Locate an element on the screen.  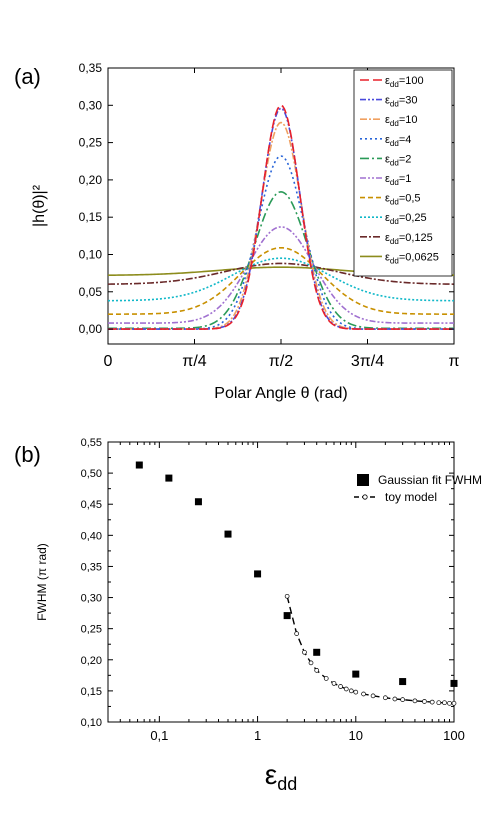
panel-a-legend-entry-value: =0,125 is located at coordinates (416, 238).